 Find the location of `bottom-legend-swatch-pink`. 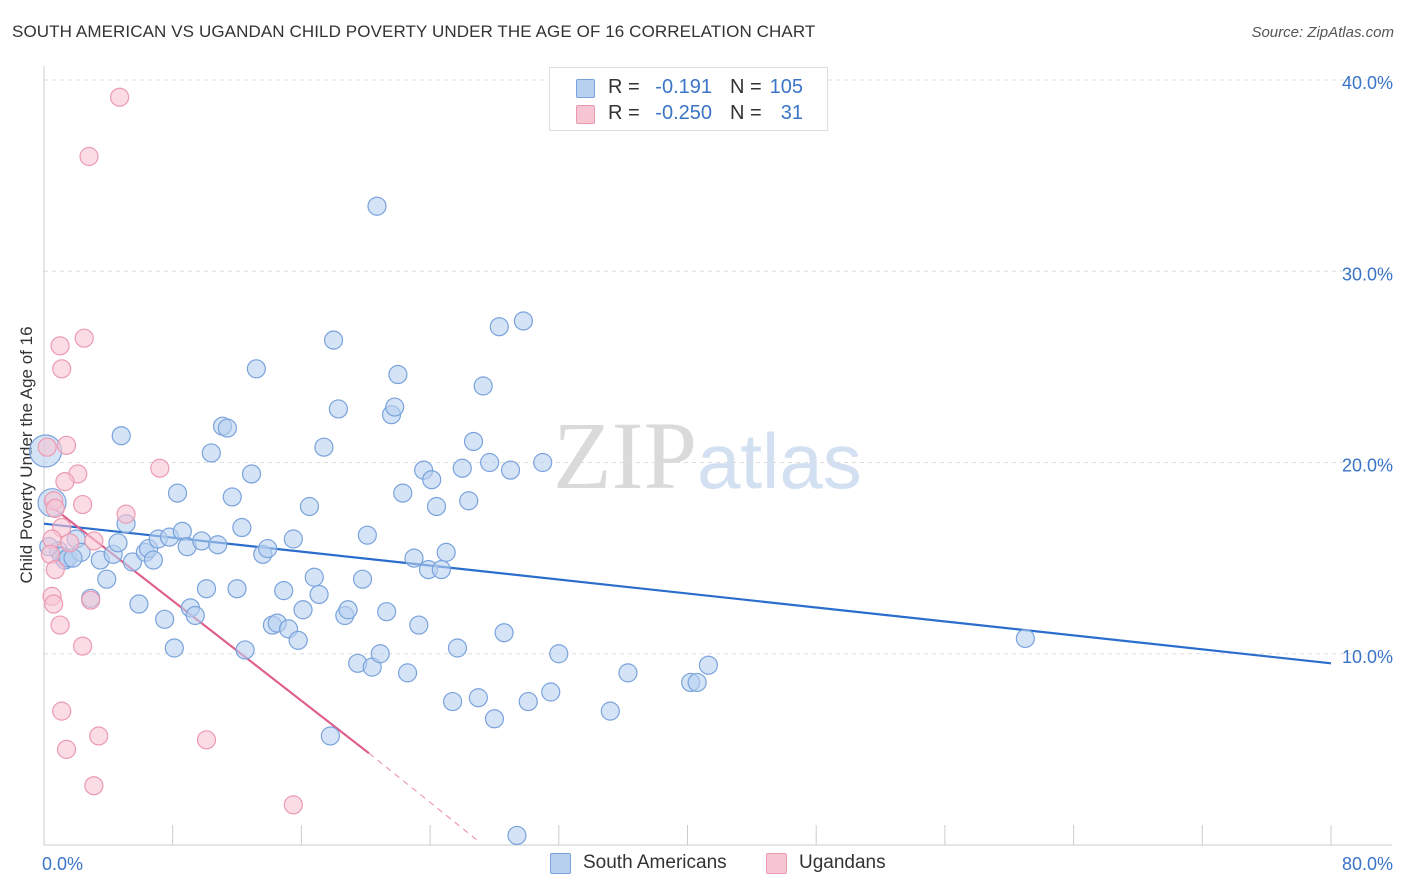

bottom-legend-swatch-pink is located at coordinates (776, 863).